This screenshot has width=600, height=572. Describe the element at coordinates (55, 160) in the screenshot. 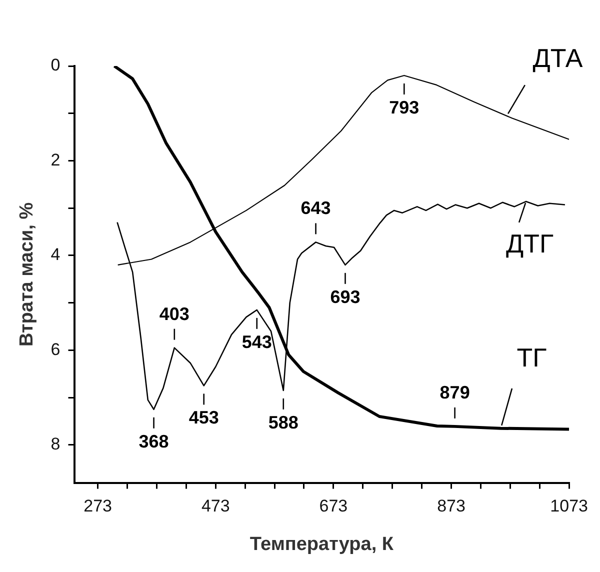

I see `y-tick-label: 2` at that location.